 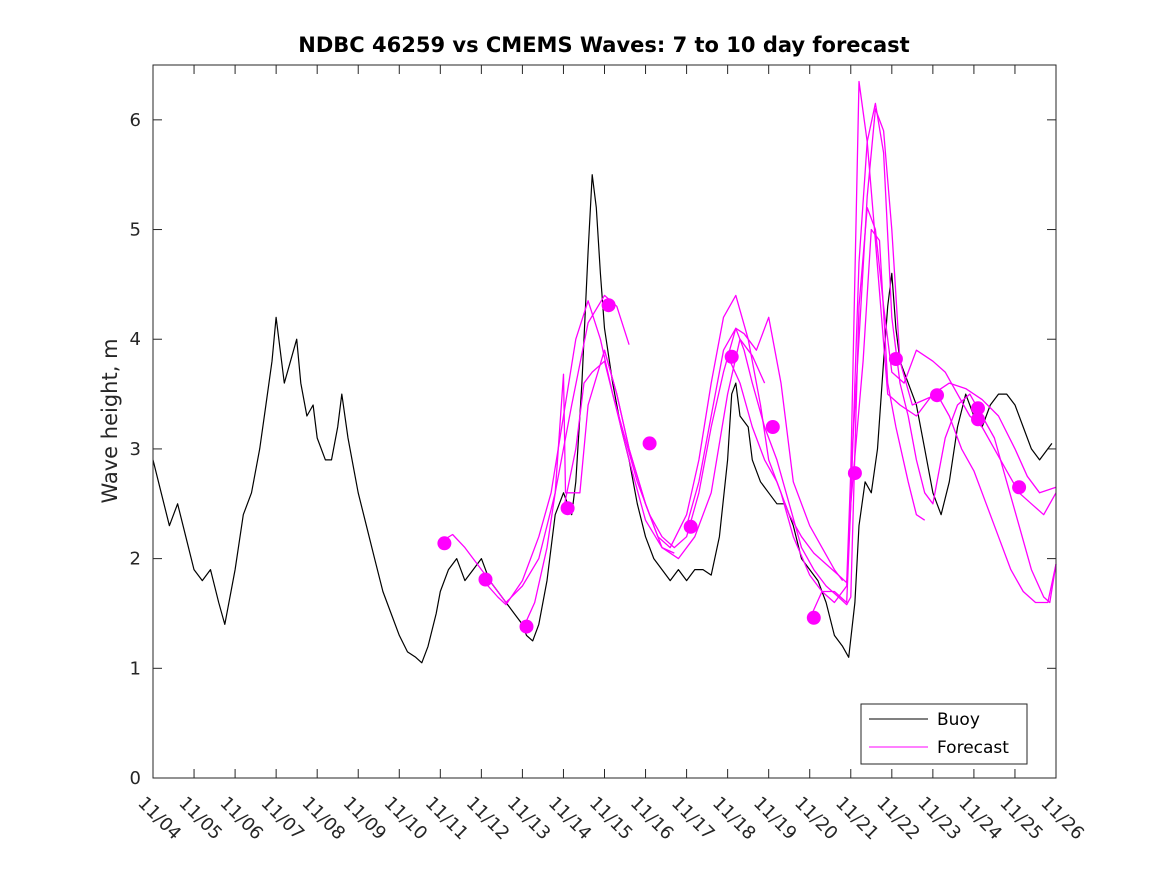 What do you see at coordinates (110, 420) in the screenshot?
I see `y-axis-label: Wave height, m` at bounding box center [110, 420].